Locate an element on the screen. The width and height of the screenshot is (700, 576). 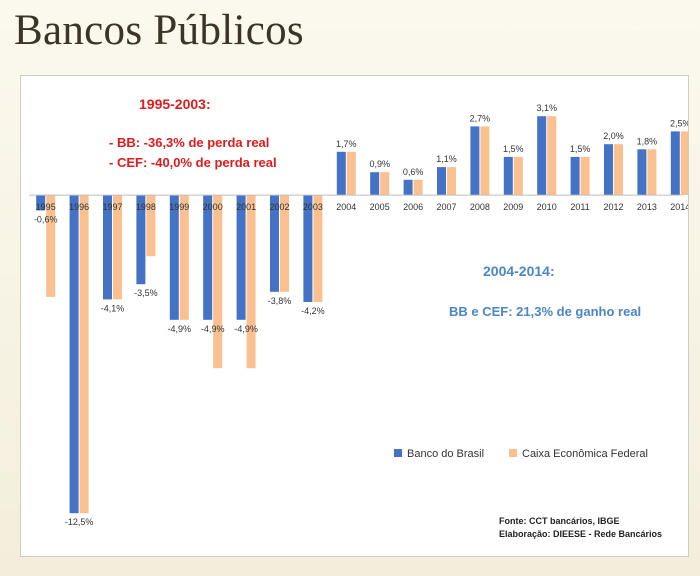
bar-cef-2009 is located at coordinates (518, 176).